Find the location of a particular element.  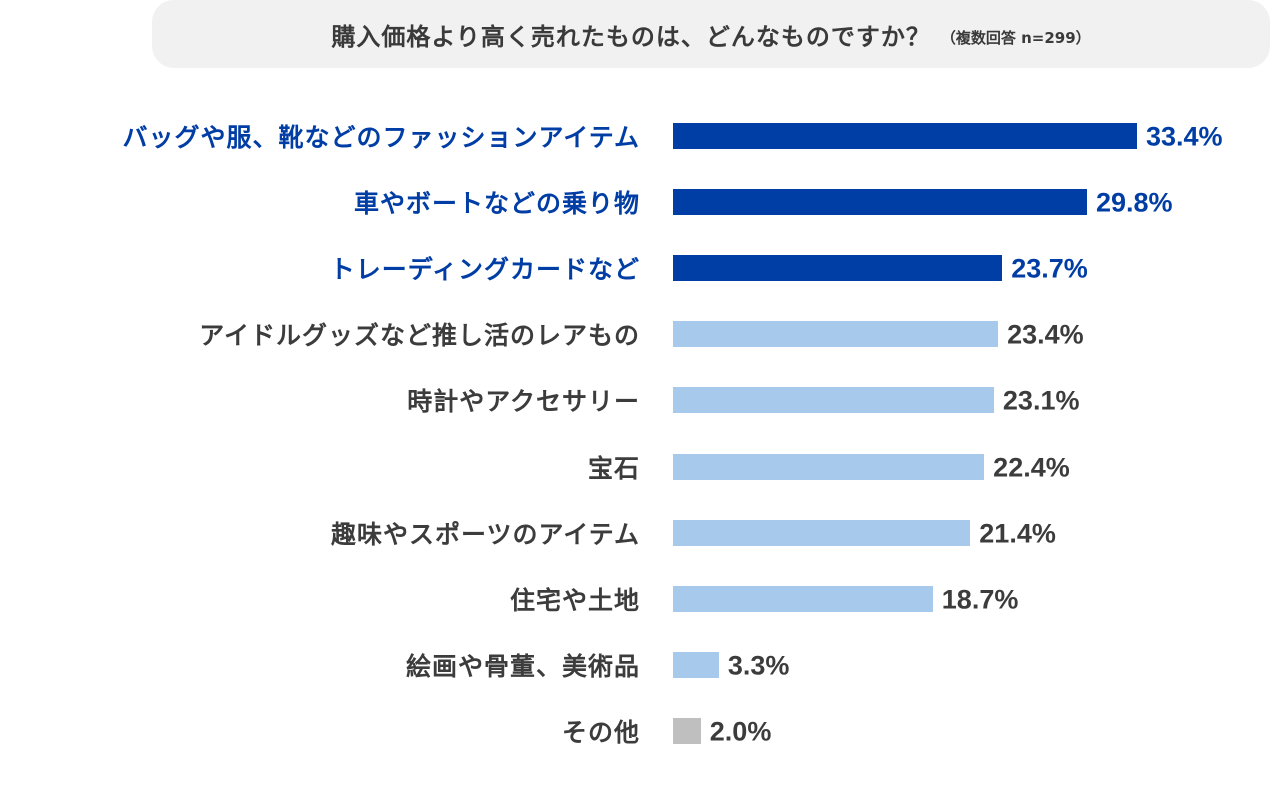

value-label: 2.0% is located at coordinates (740, 731).